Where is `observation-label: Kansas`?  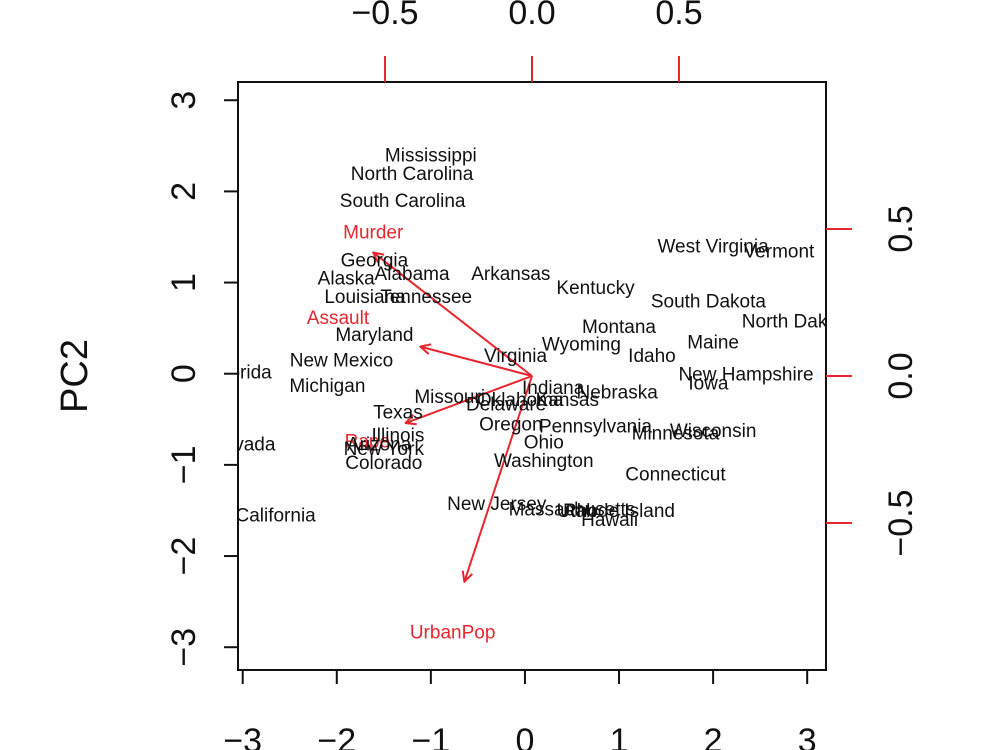 observation-label: Kansas is located at coordinates (567, 400).